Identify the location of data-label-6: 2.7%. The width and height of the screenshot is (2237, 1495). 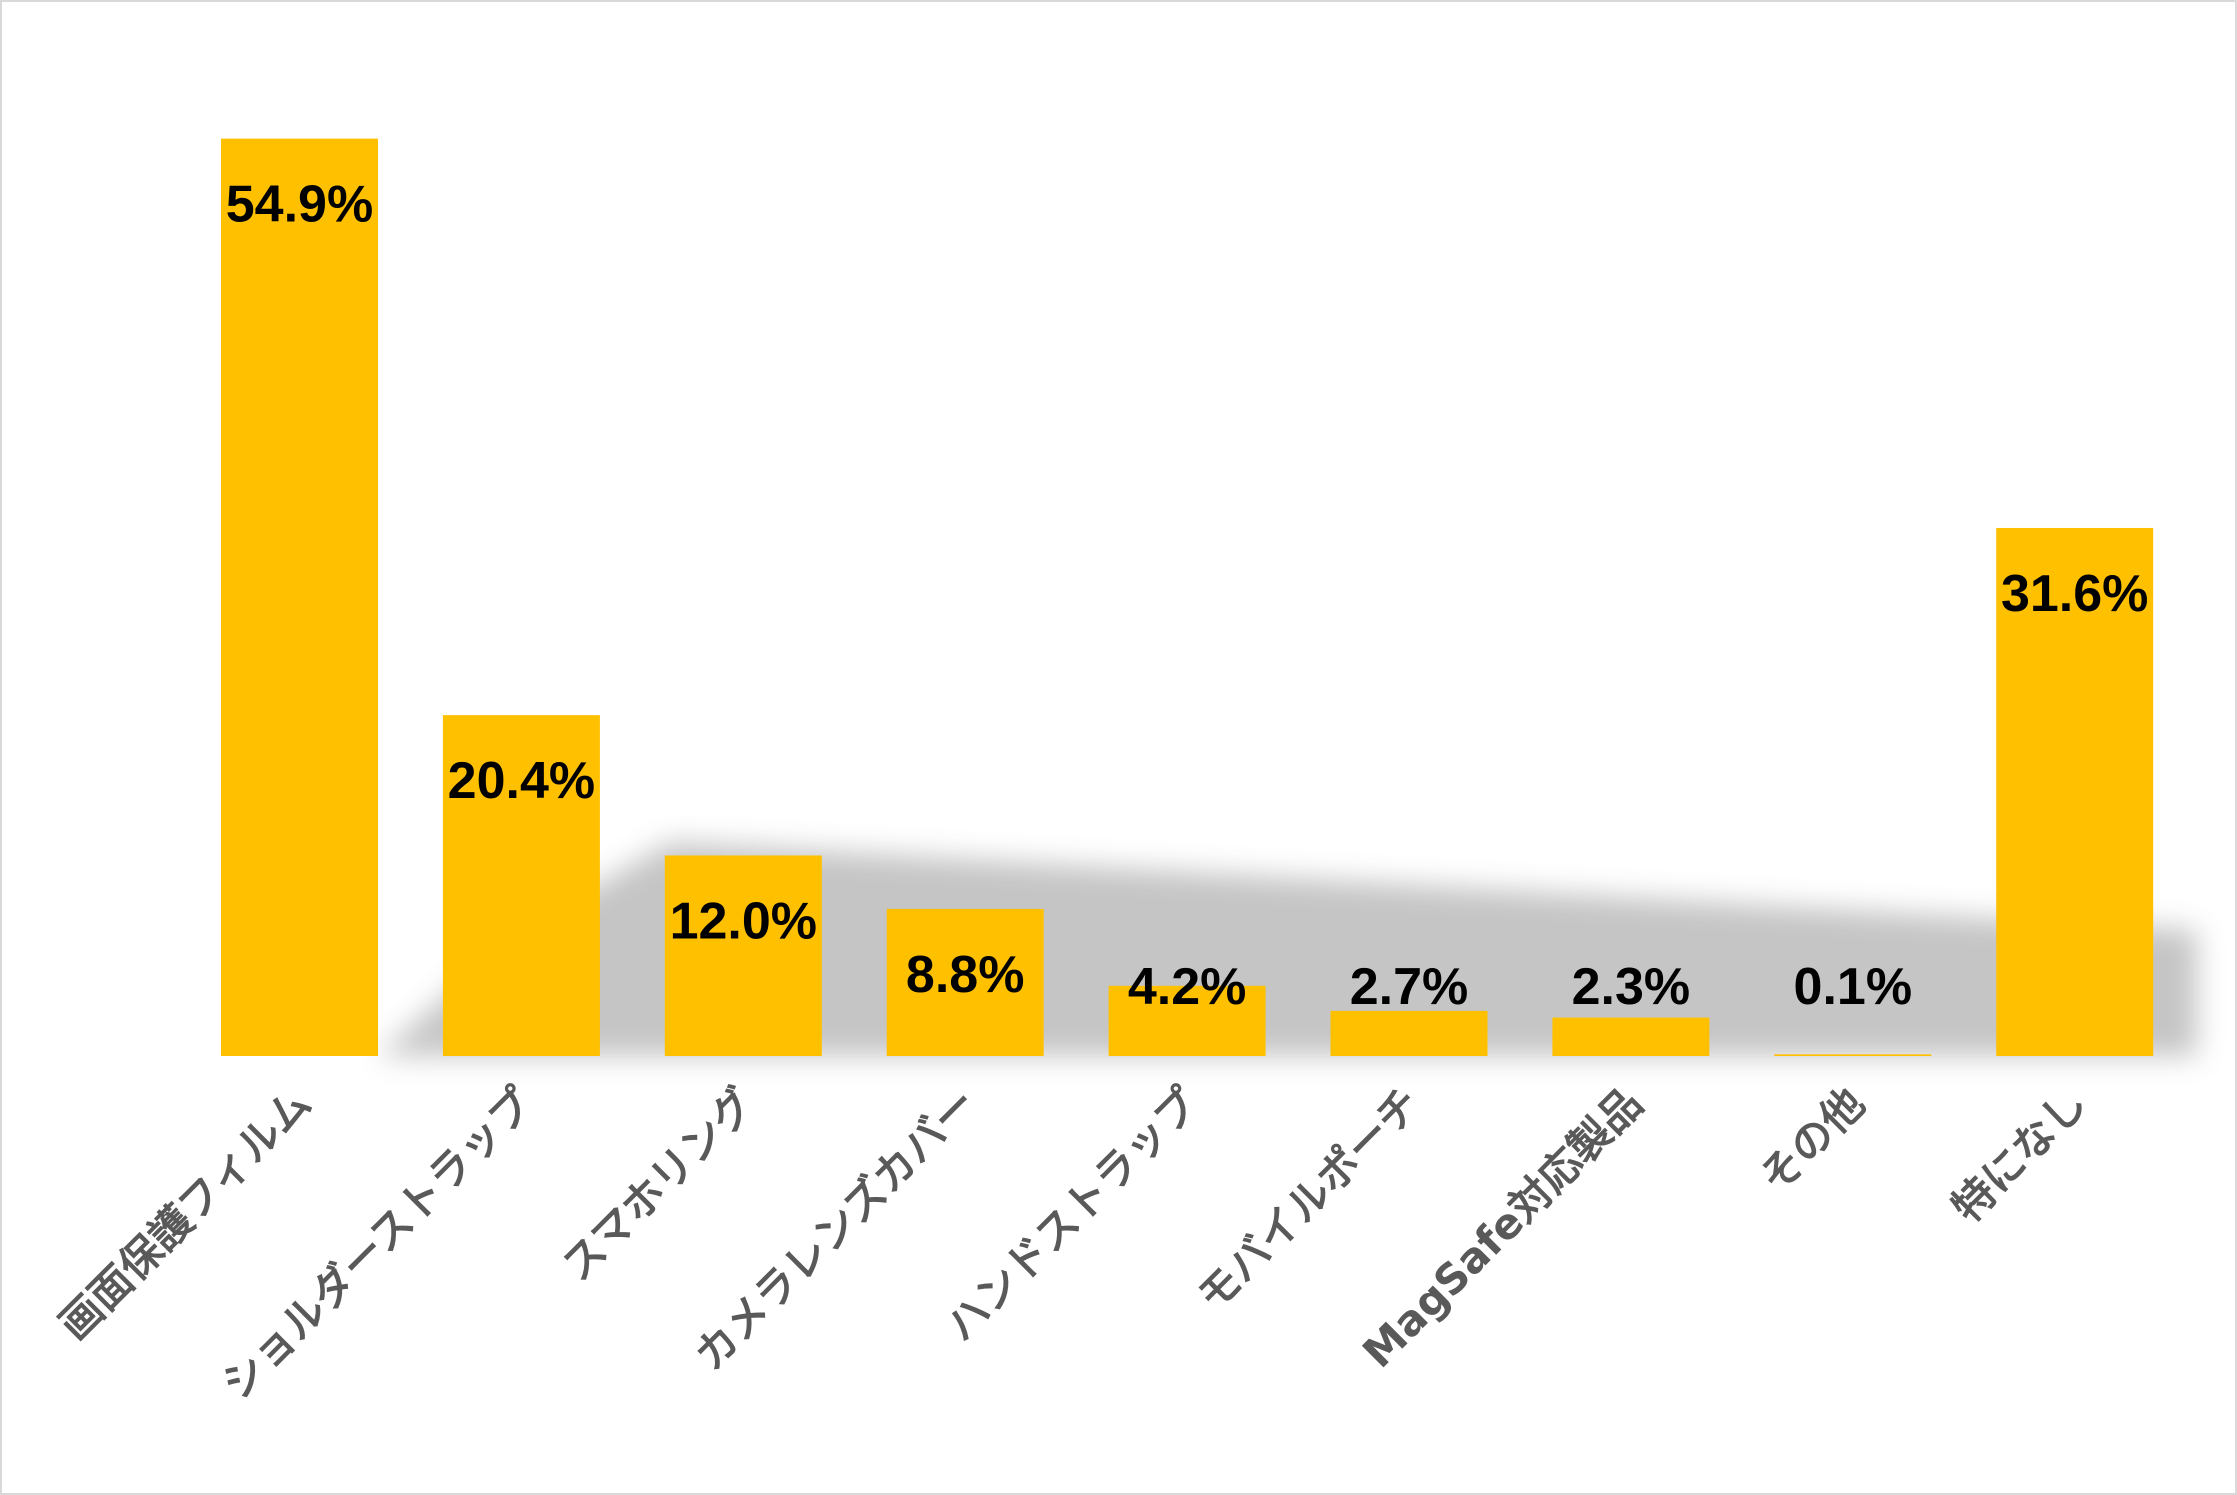
(1409, 987).